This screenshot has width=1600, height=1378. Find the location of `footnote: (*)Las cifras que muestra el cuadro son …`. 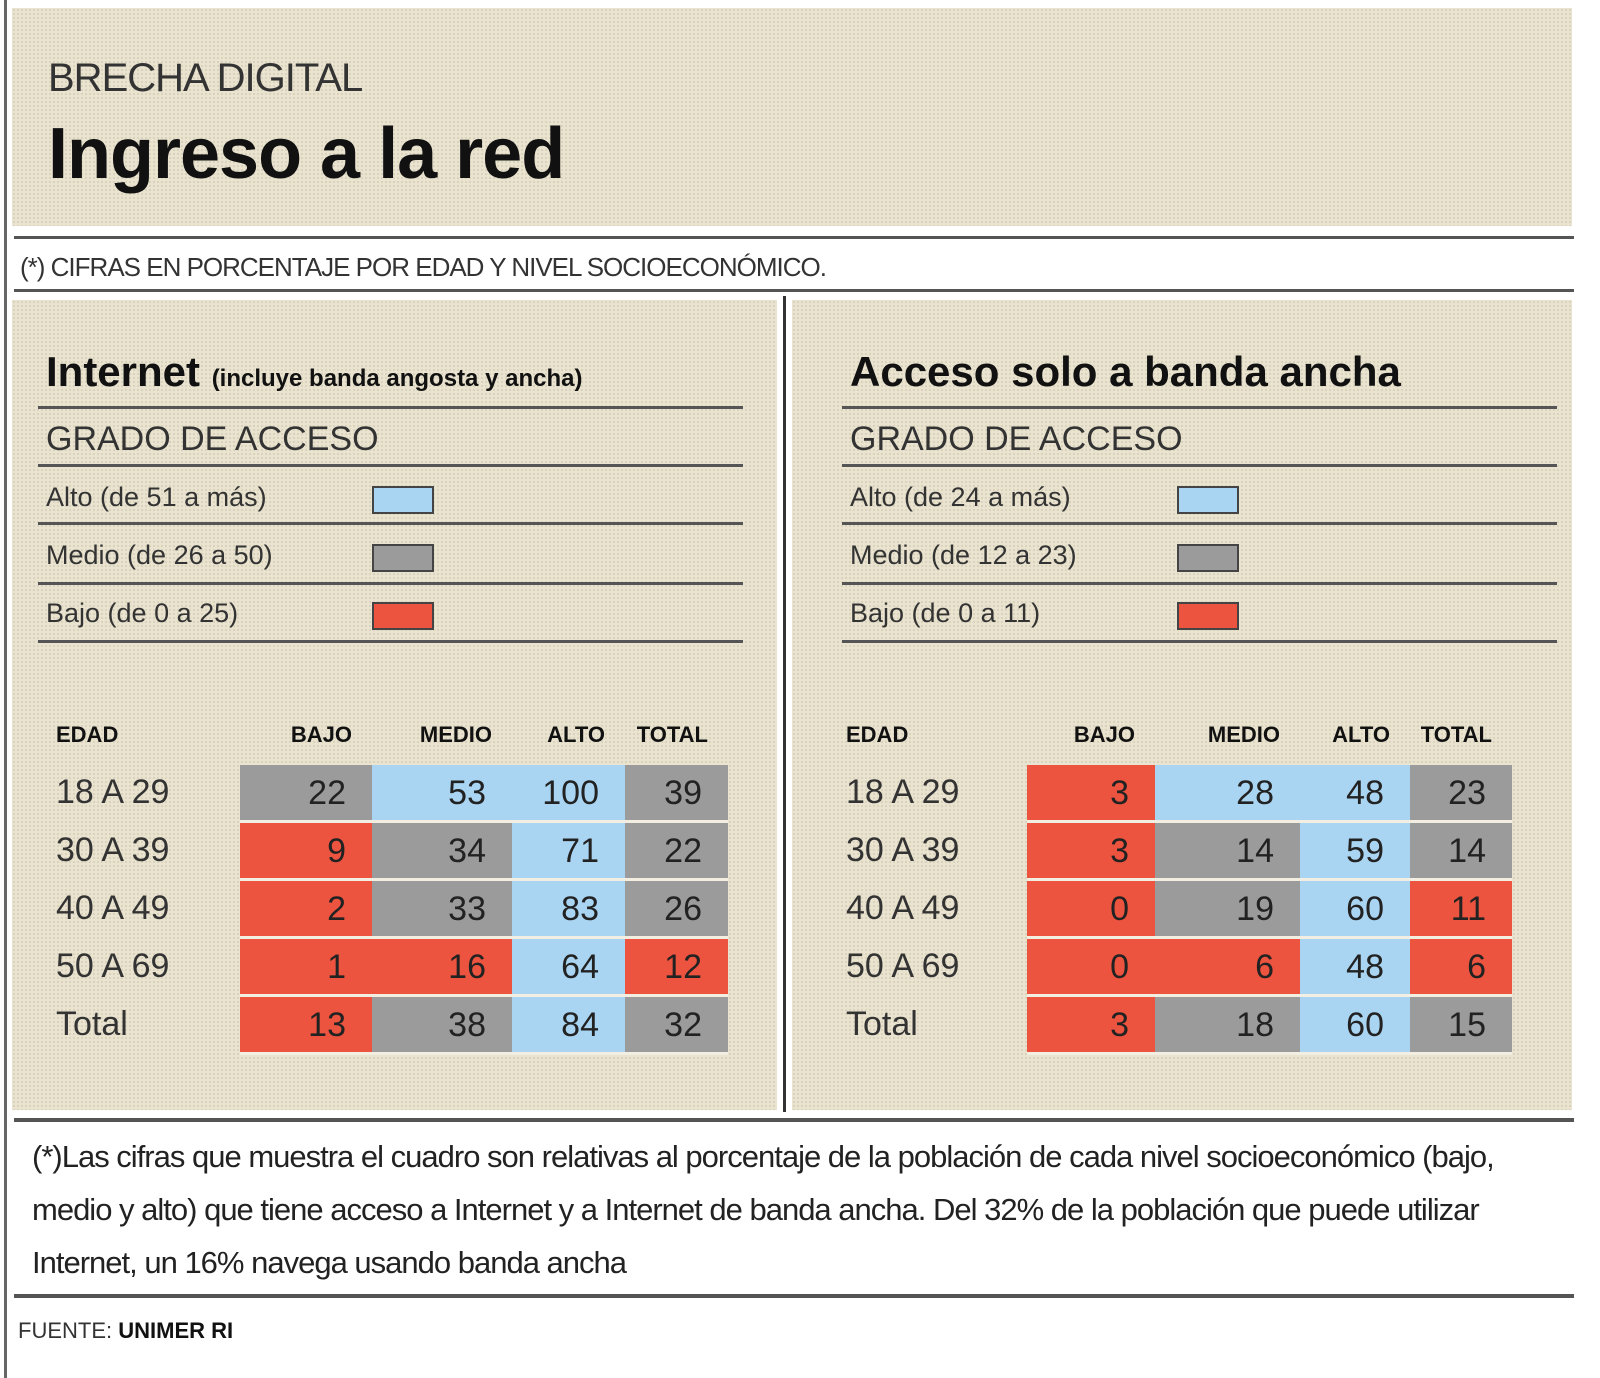

footnote: (*)Las cifras que muestra el cuadro son … is located at coordinates (794, 1208).